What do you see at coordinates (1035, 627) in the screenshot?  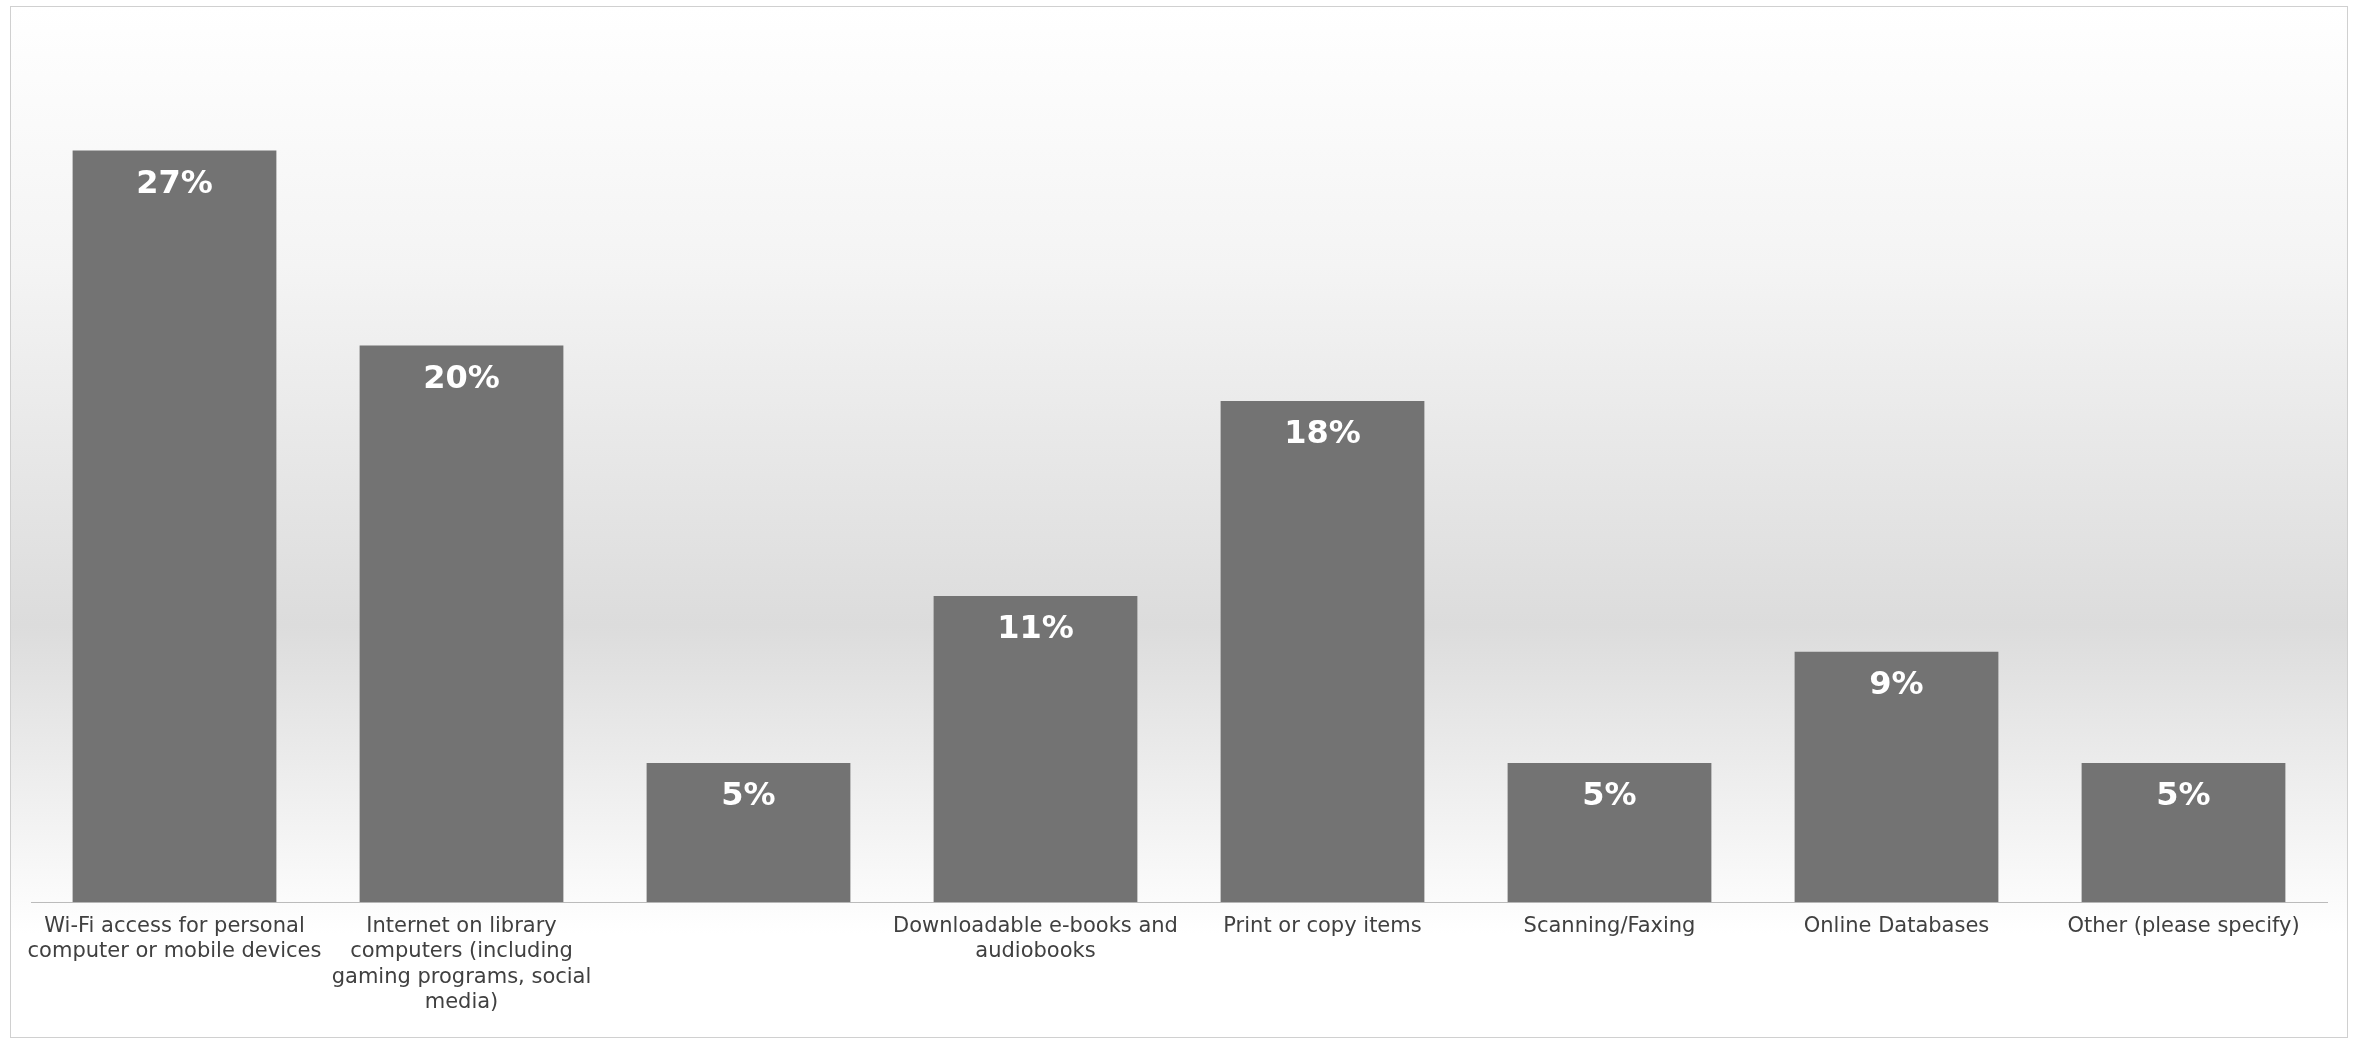 I see `data-label: 11%` at bounding box center [1035, 627].